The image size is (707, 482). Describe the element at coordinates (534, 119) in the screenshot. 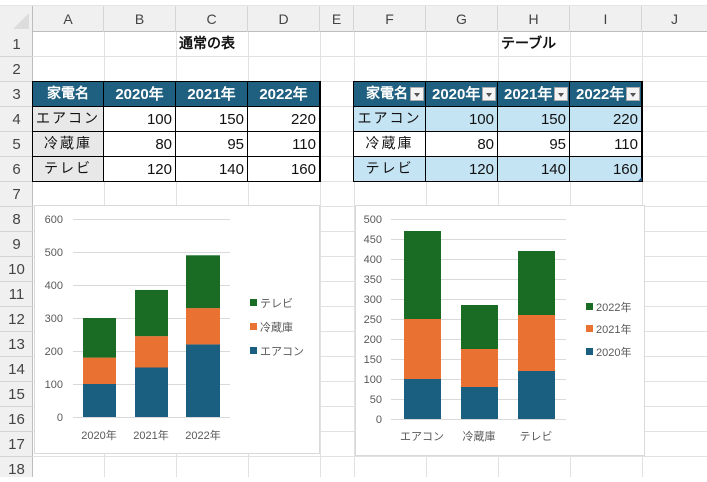

I see `table-cell: 150` at that location.